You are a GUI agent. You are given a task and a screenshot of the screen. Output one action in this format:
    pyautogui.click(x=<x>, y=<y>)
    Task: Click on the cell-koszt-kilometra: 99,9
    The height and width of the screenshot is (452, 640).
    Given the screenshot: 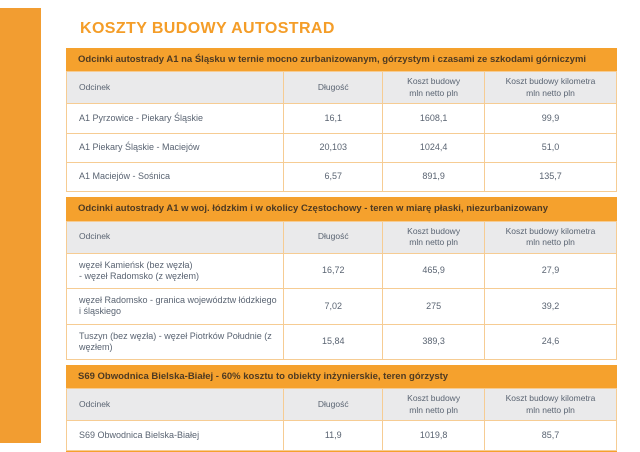 What is the action you would take?
    pyautogui.click(x=550, y=118)
    